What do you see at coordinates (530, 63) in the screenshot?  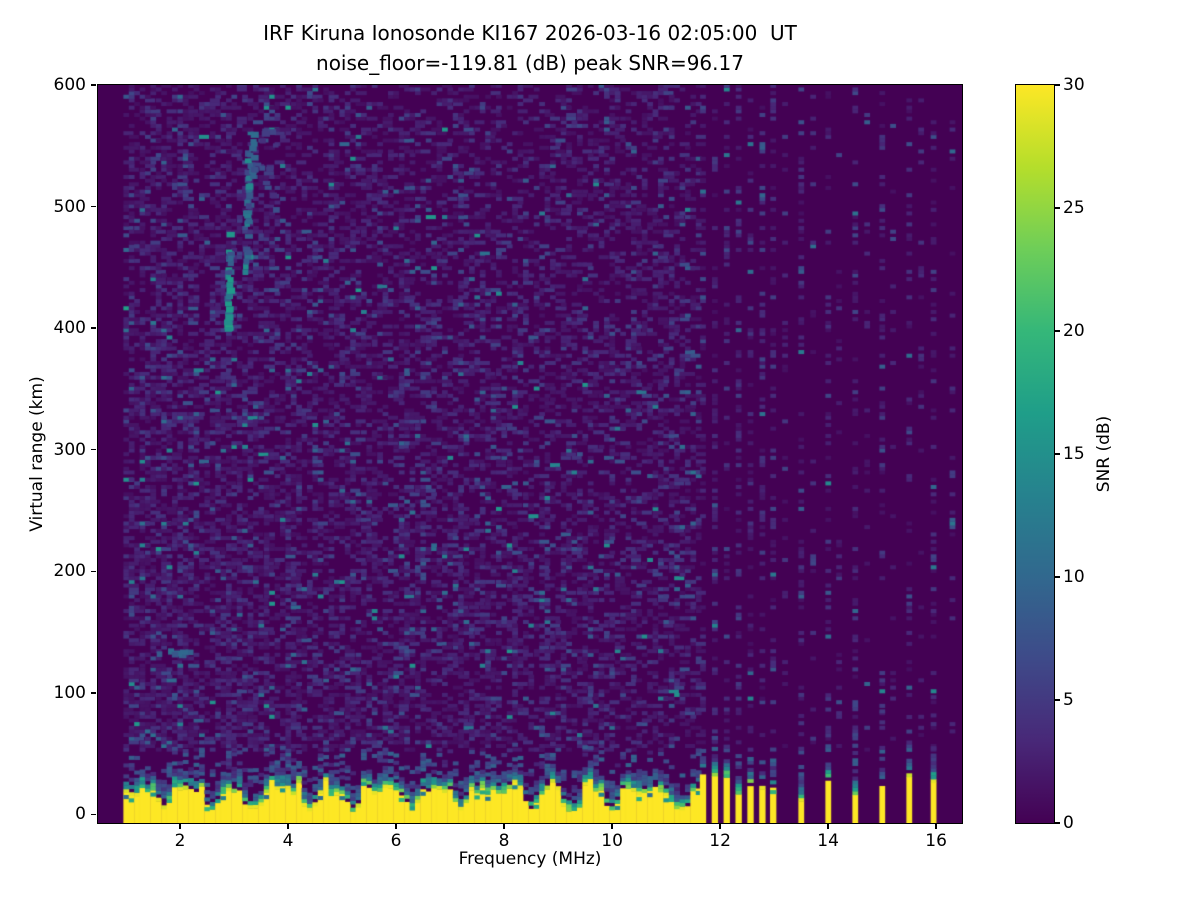 I see `chart-subtitle: noise_floor=-119.81 (dB) peak SNR=96.17` at bounding box center [530, 63].